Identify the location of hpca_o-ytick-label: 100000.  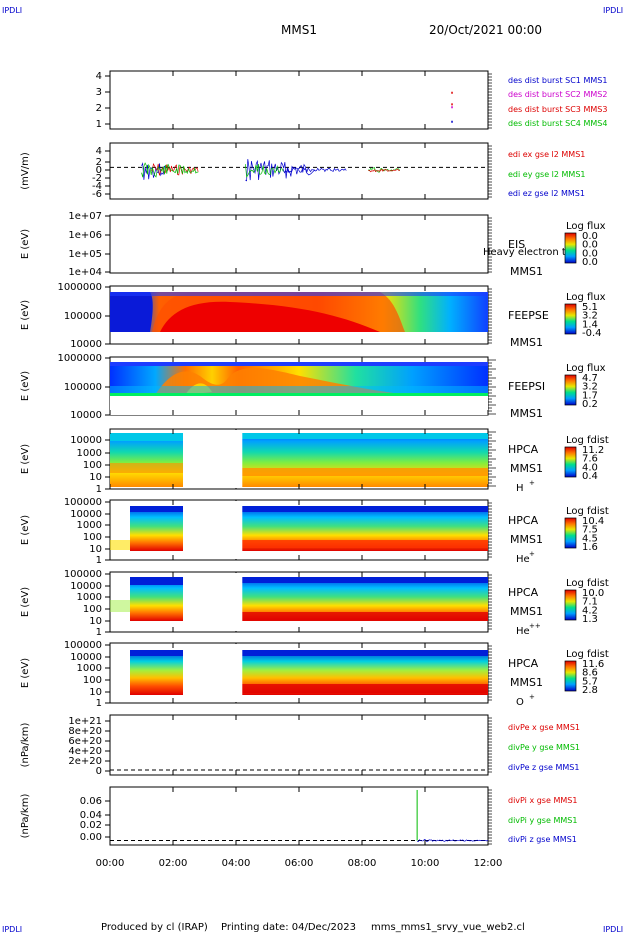
(83, 645).